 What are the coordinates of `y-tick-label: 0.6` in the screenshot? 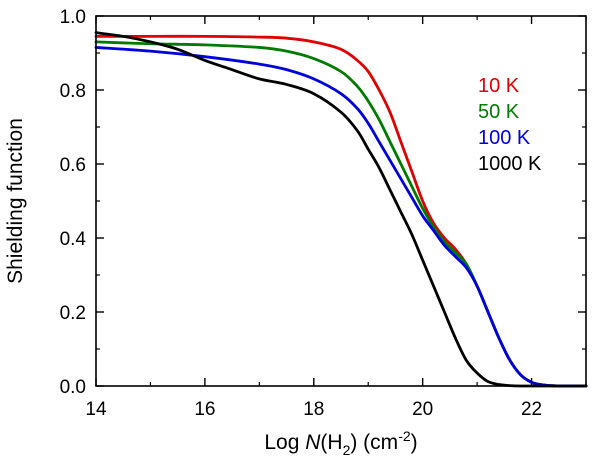 It's located at (73, 165).